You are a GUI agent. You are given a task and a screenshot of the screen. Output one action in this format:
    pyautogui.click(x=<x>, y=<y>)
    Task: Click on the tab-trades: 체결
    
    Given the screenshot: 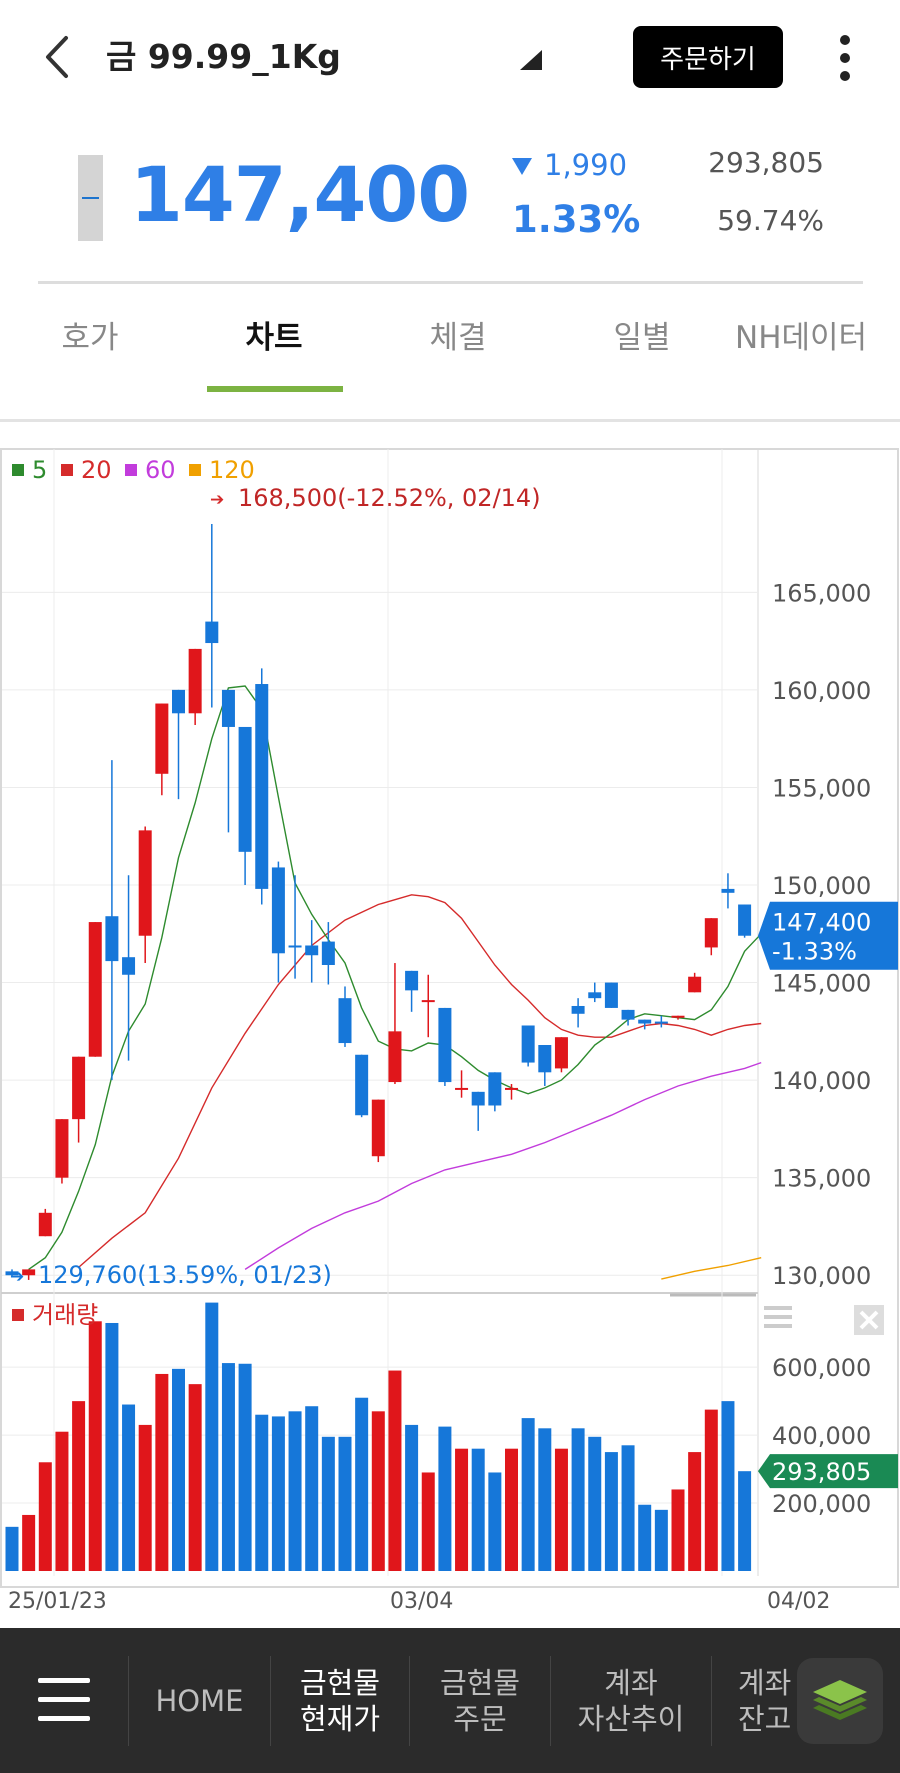 What is the action you would take?
    pyautogui.click(x=458, y=338)
    